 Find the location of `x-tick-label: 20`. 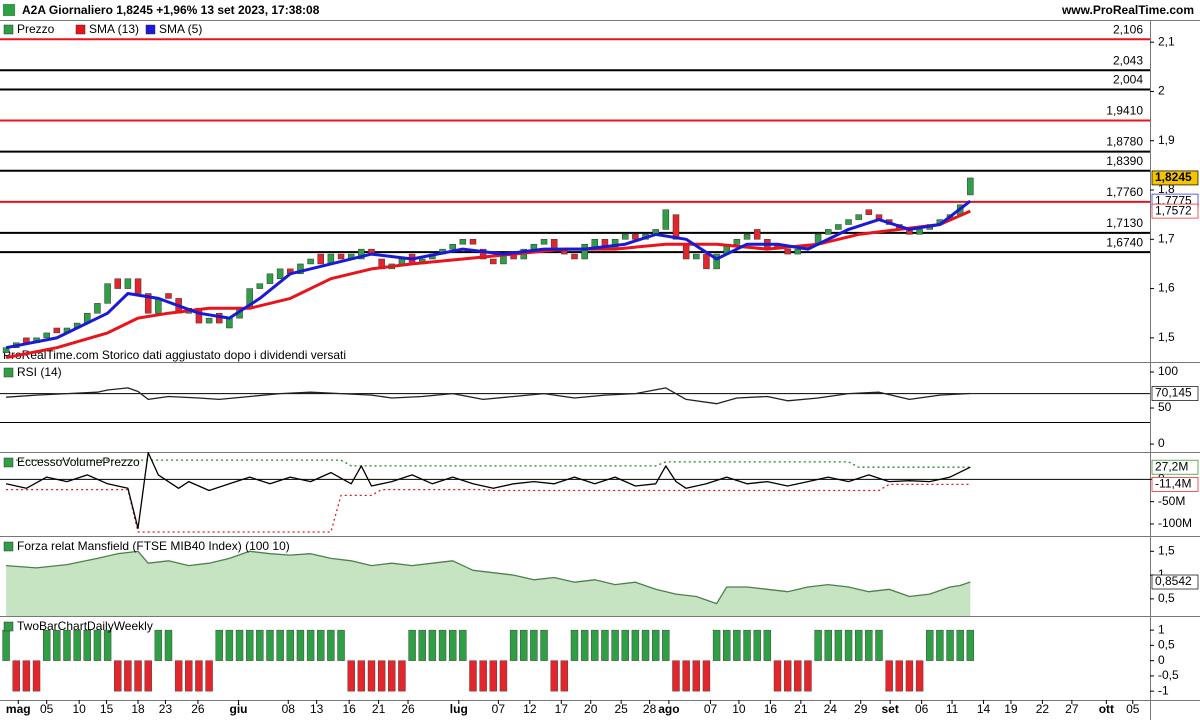

x-tick-label: 20 is located at coordinates (591, 709).